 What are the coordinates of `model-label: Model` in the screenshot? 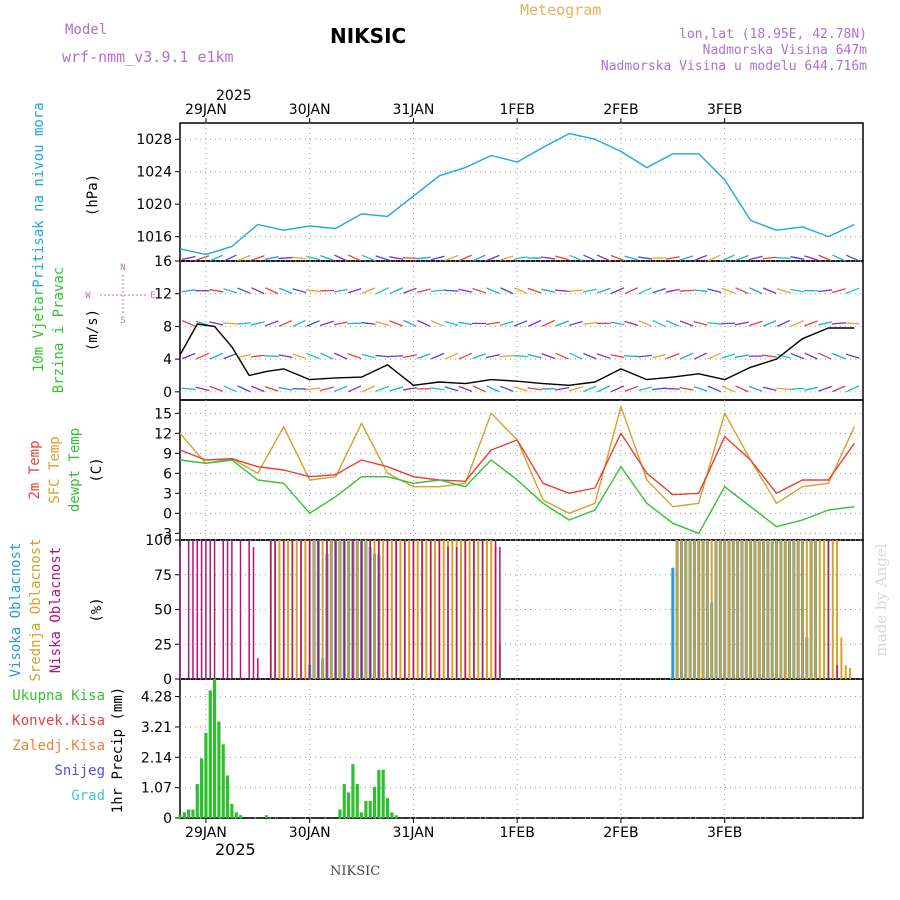 It's located at (86, 30).